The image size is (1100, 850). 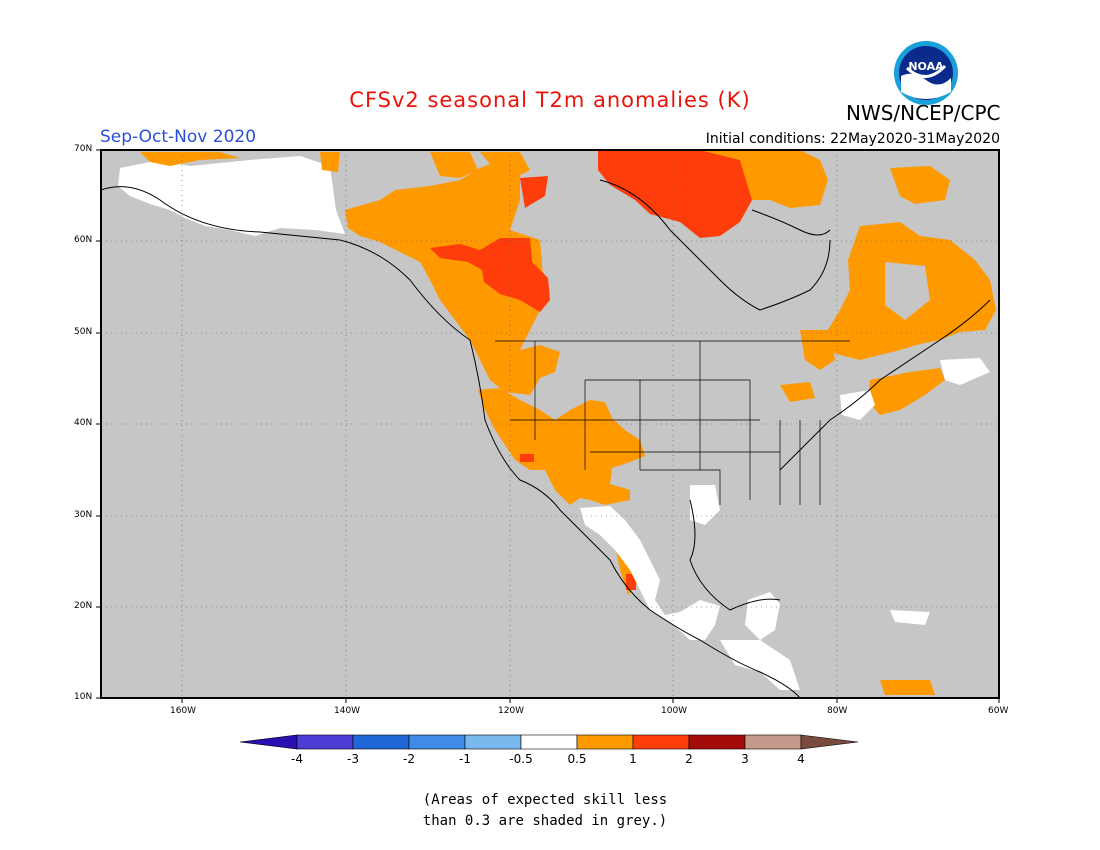 I want to click on noaa-logo-icon: NOAA, so click(x=926, y=73).